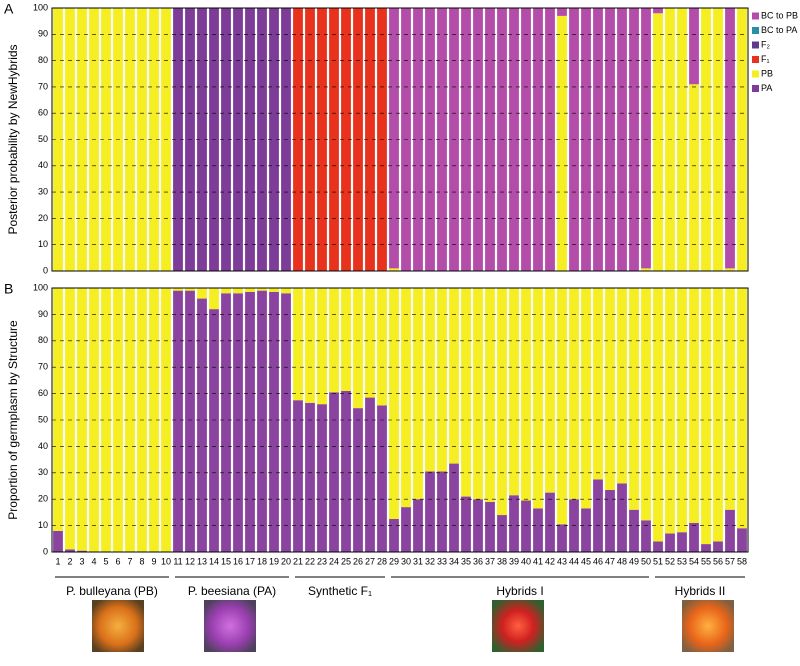 This screenshot has height=666, width=800. What do you see at coordinates (232, 591) in the screenshot?
I see `group-label: P. beesiana (PA)` at bounding box center [232, 591].